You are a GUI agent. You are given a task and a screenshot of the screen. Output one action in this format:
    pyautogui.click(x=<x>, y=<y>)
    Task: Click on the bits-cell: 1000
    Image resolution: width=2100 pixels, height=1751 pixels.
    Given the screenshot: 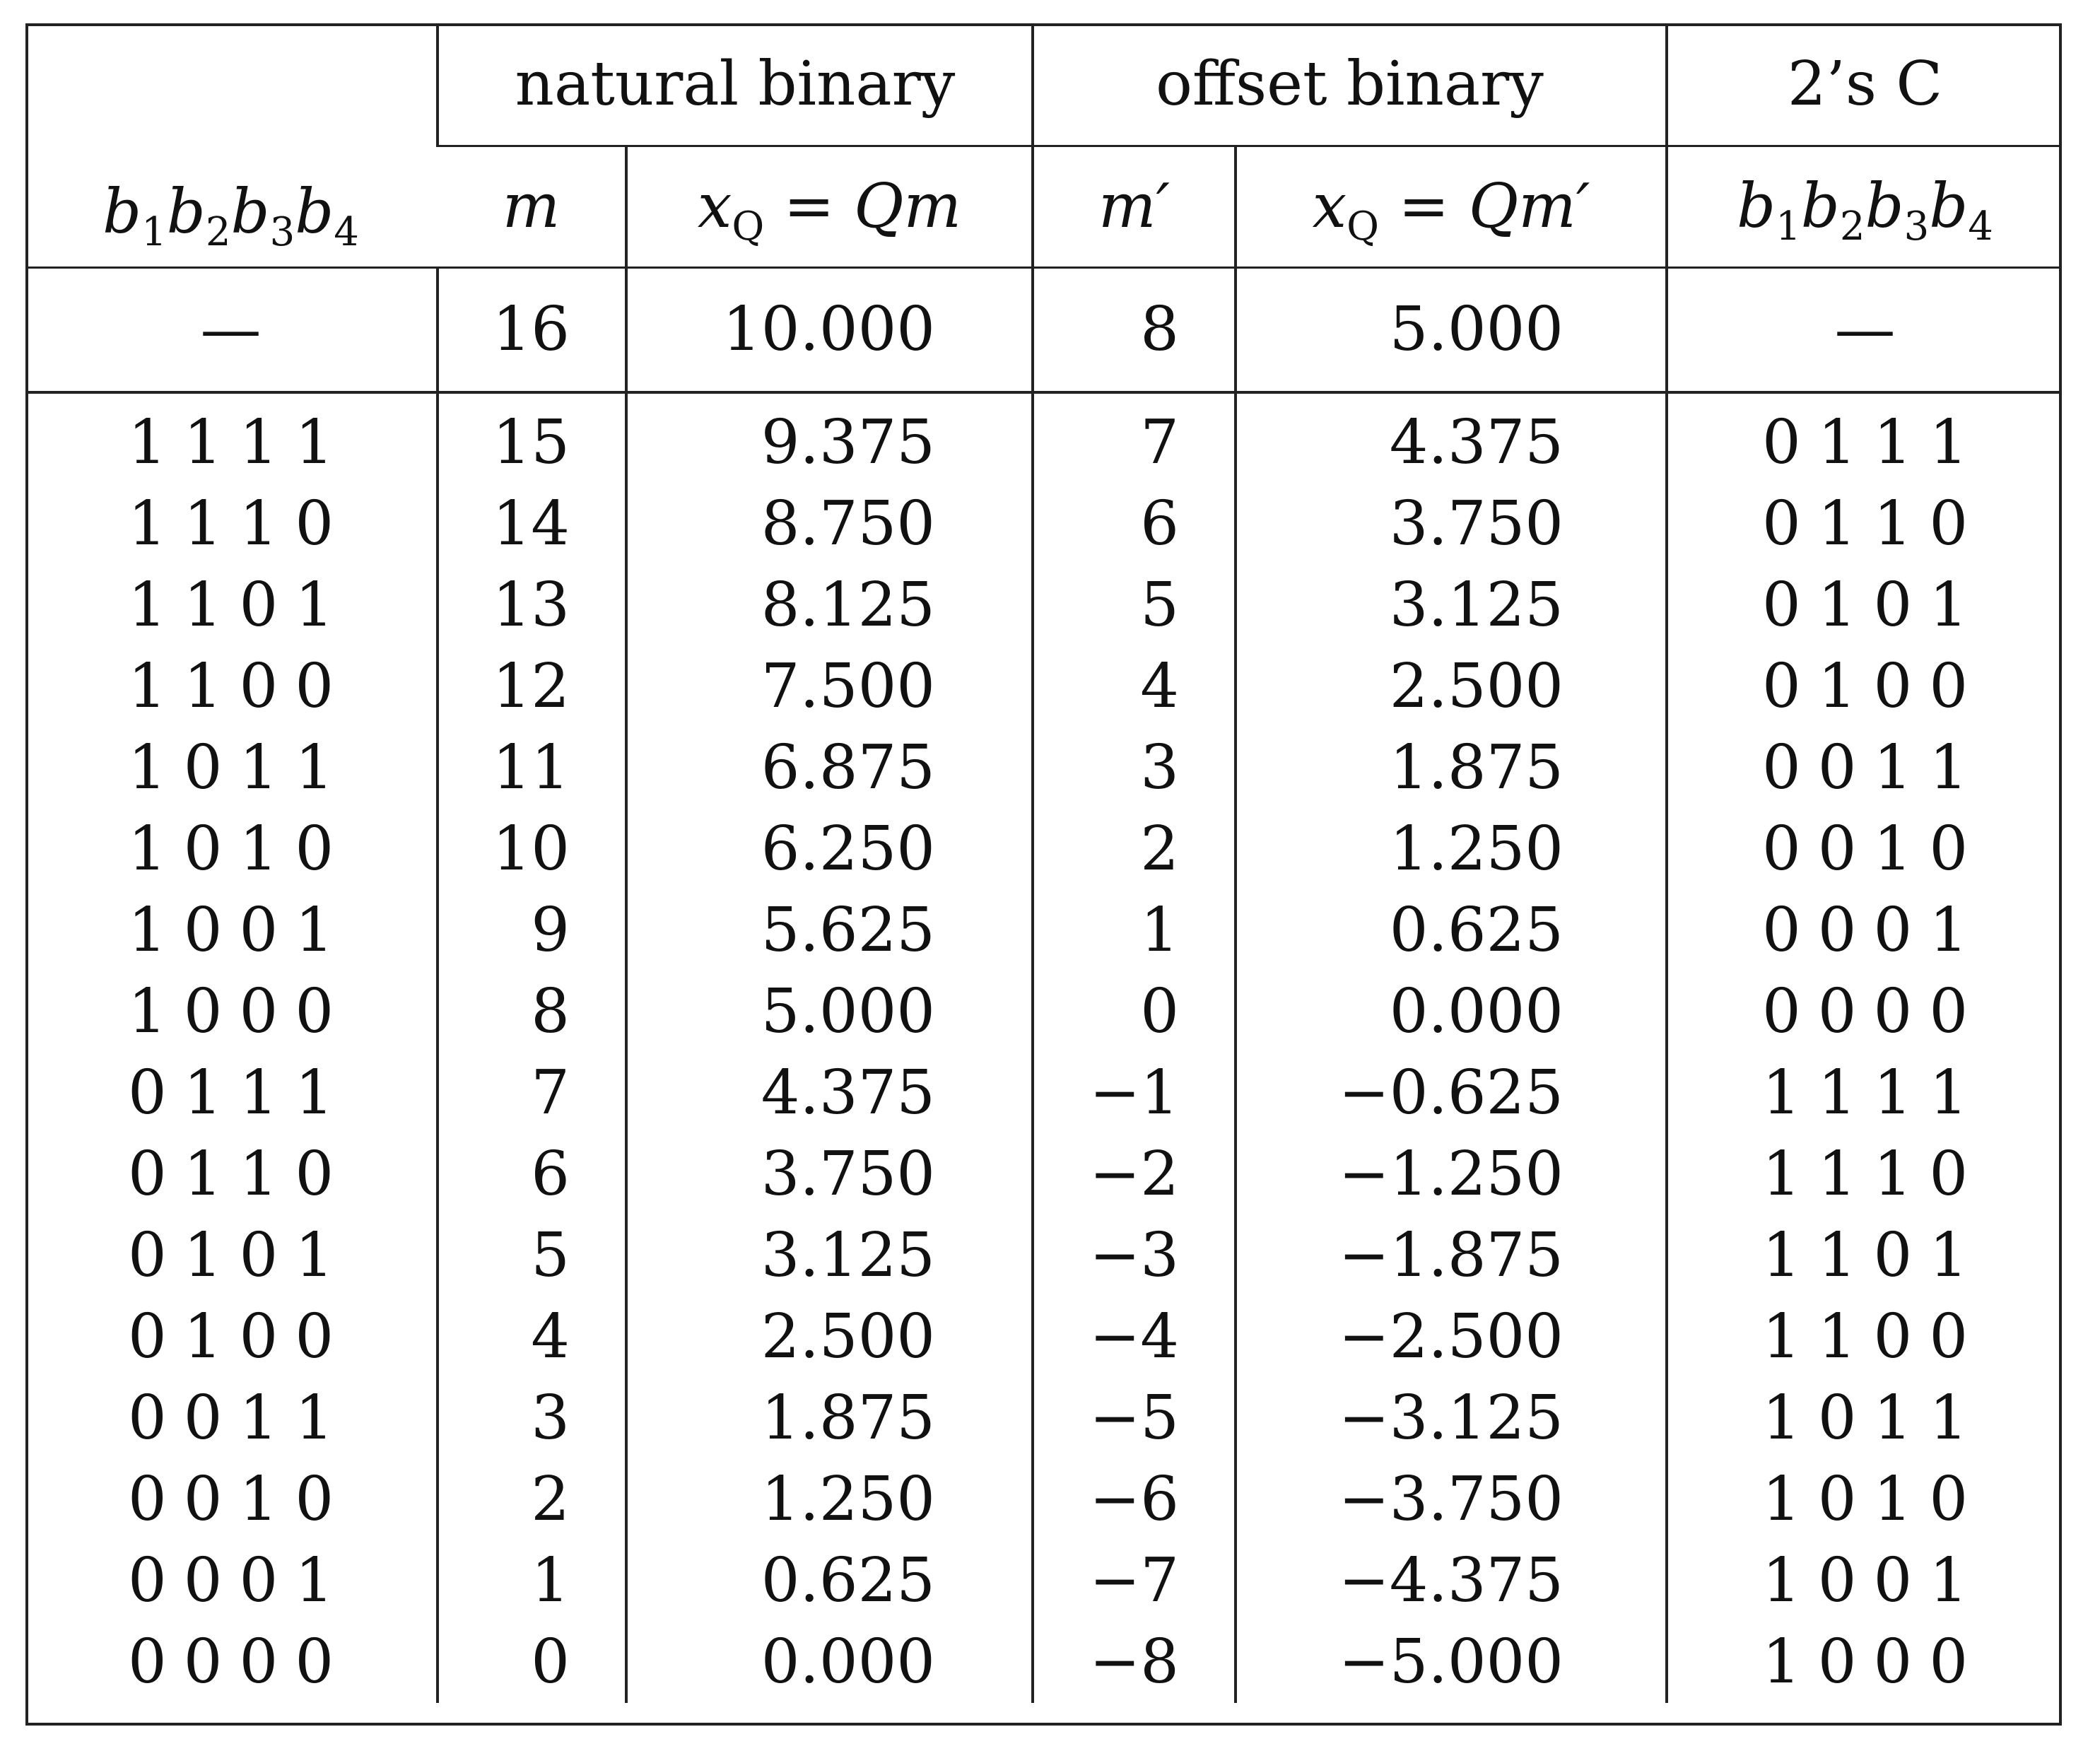 What is the action you would take?
    pyautogui.click(x=239, y=1011)
    